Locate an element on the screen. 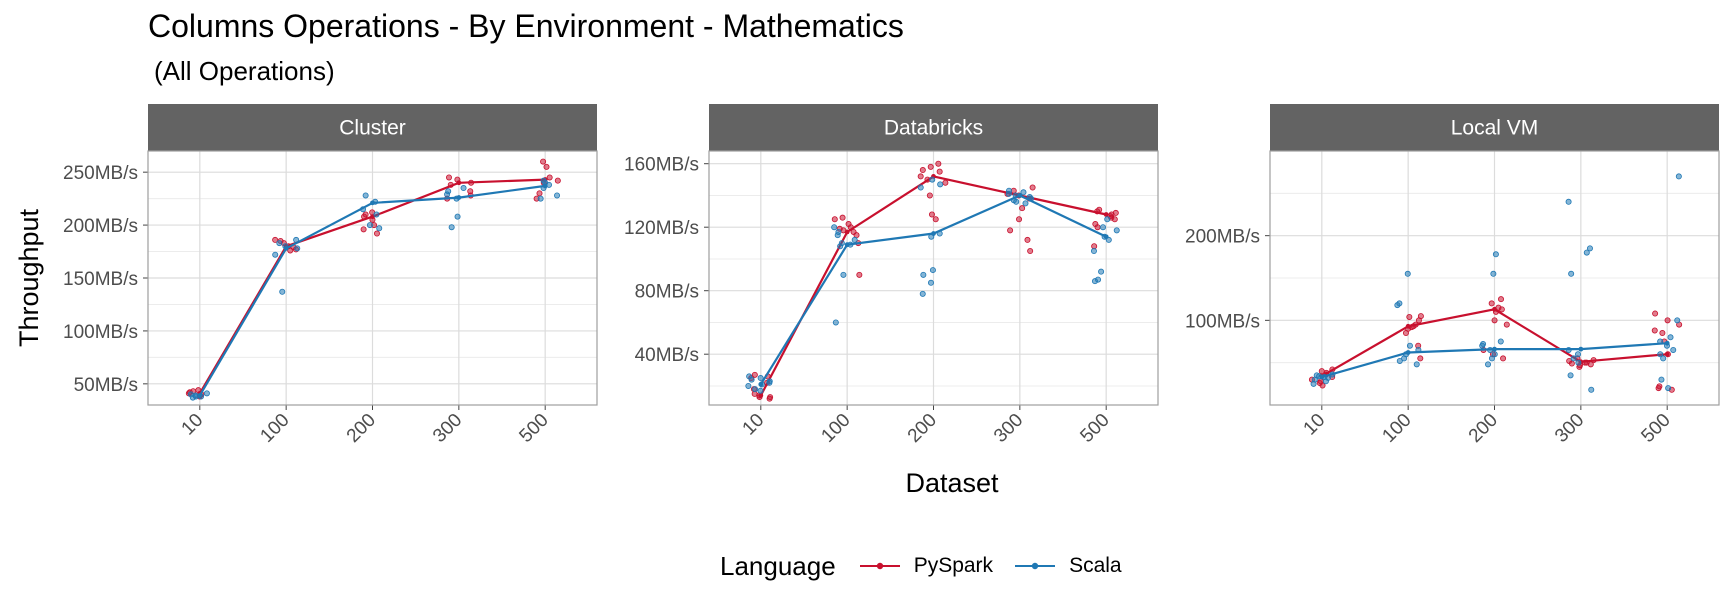 This screenshot has height=614, width=1728. x-tick-label: 500 is located at coordinates (1094, 428).